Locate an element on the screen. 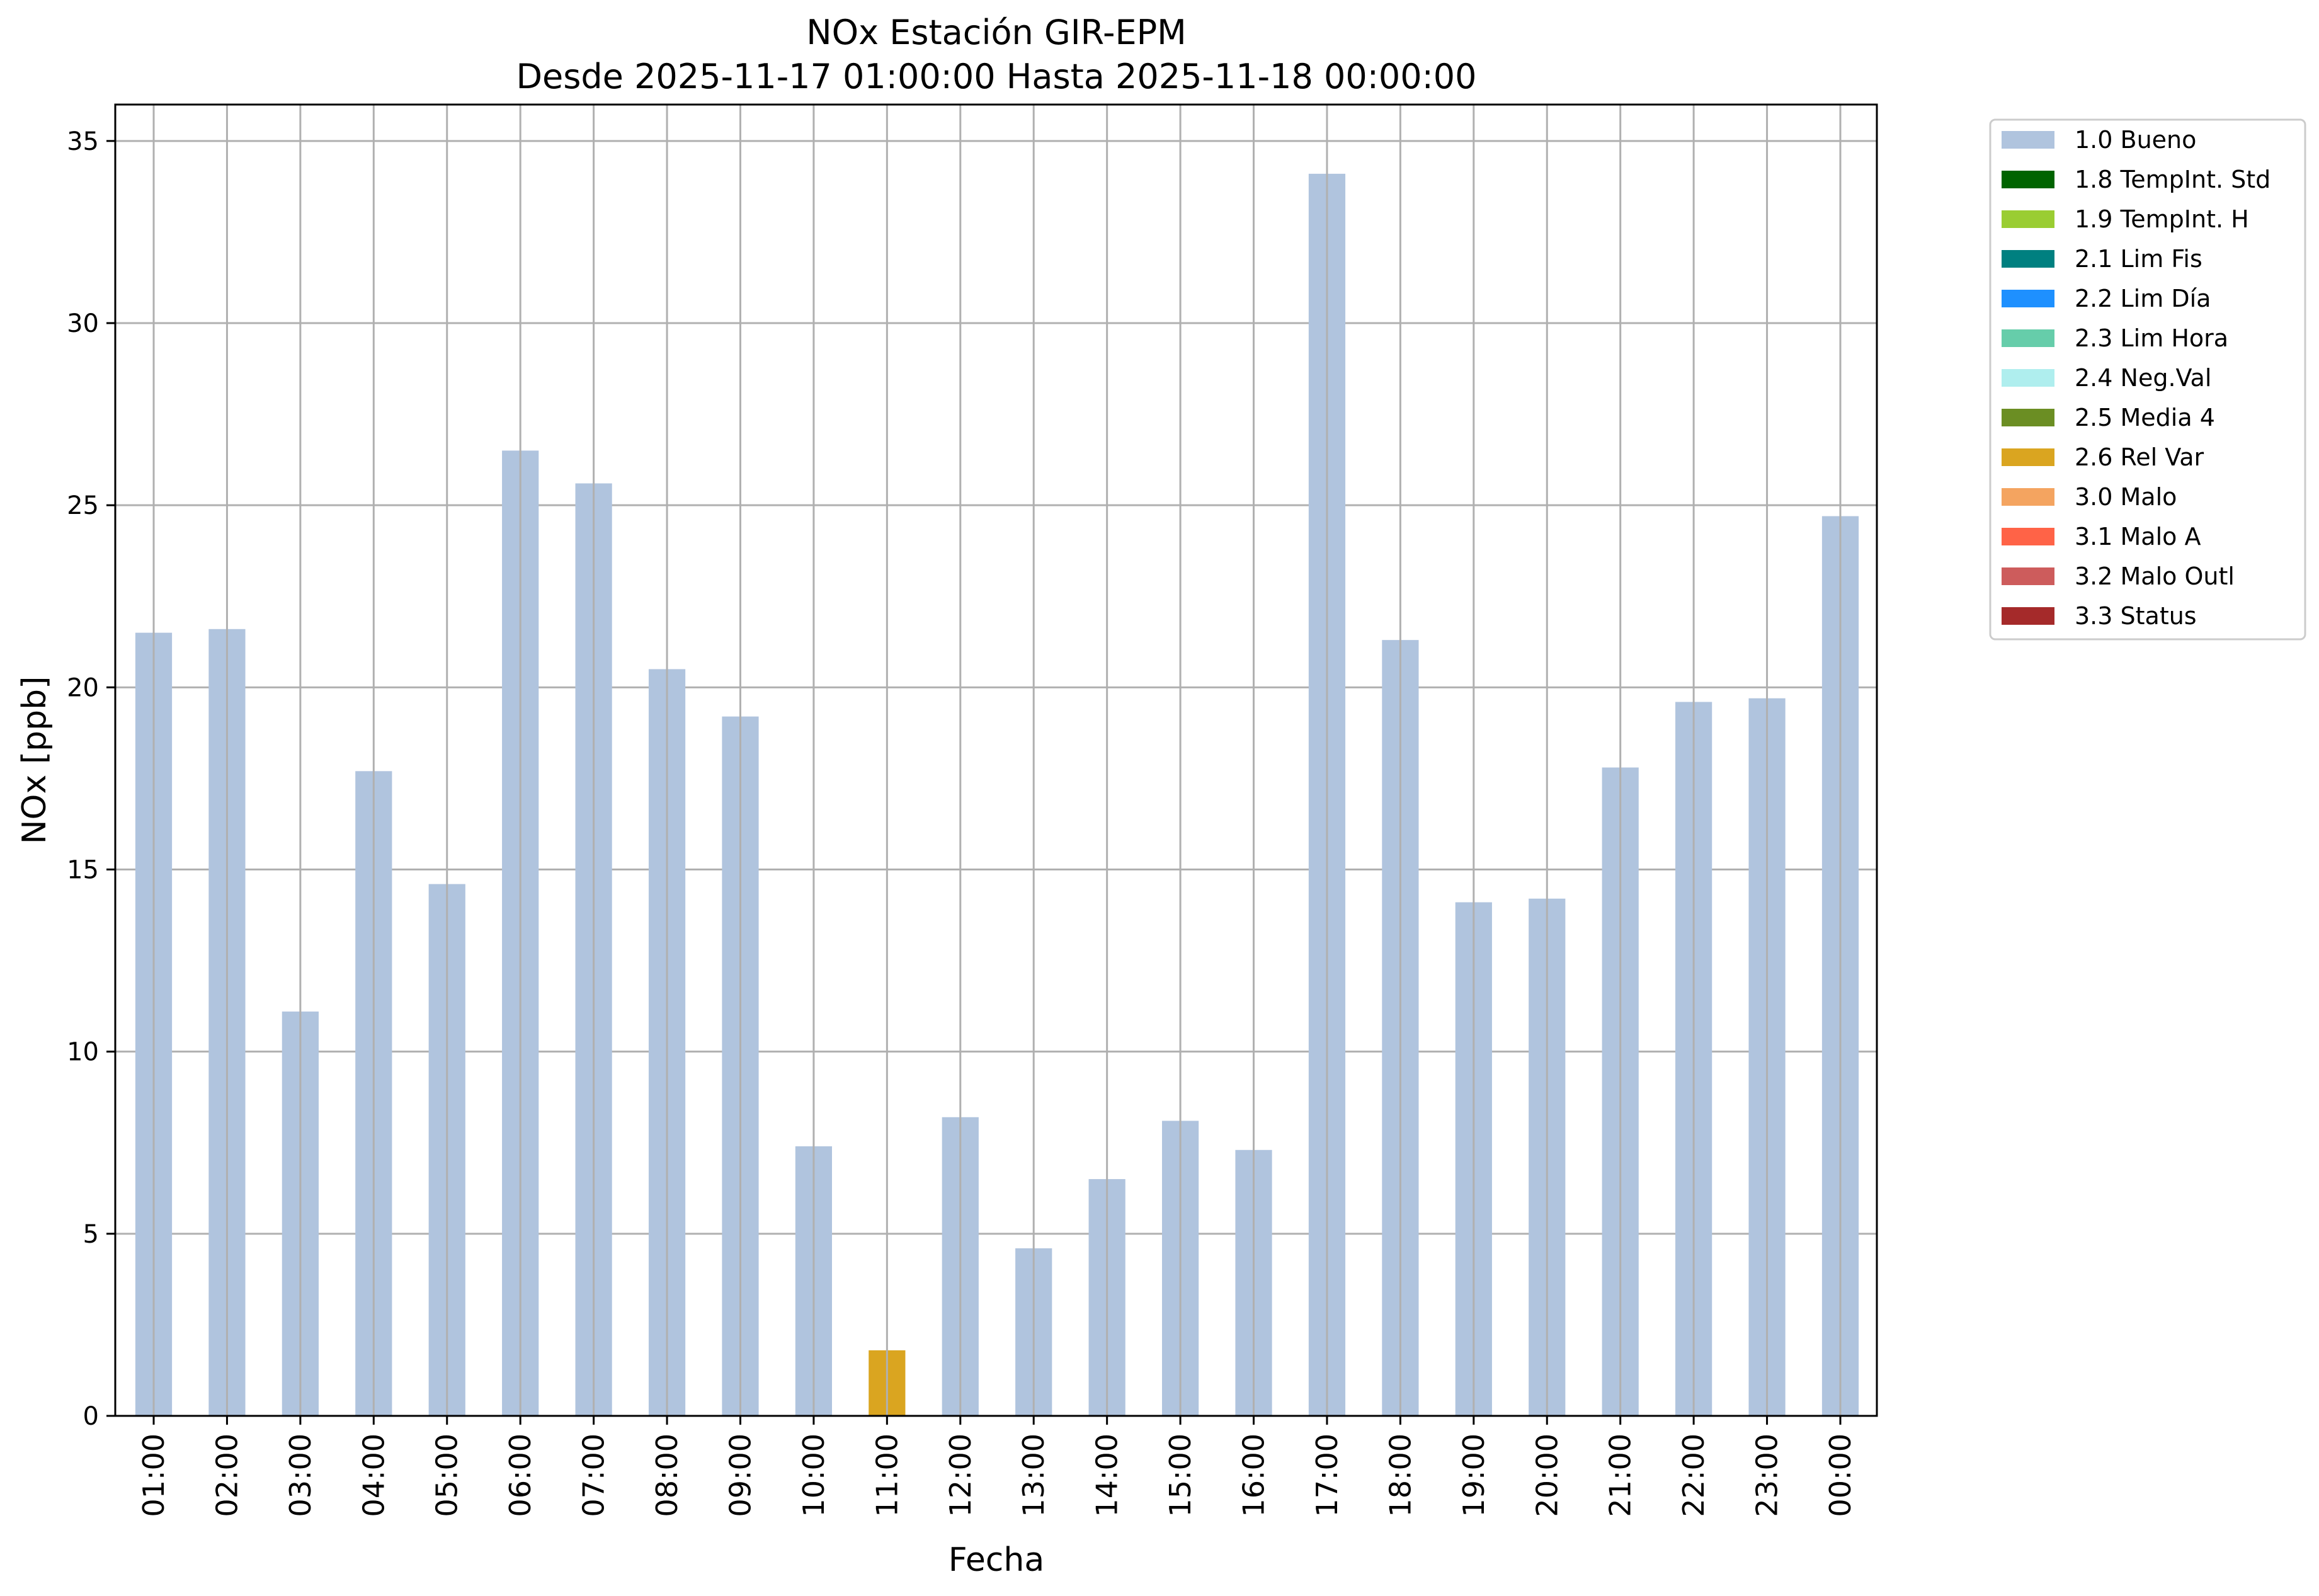  x-tick-label: 07:00 is located at coordinates (594, 1475).